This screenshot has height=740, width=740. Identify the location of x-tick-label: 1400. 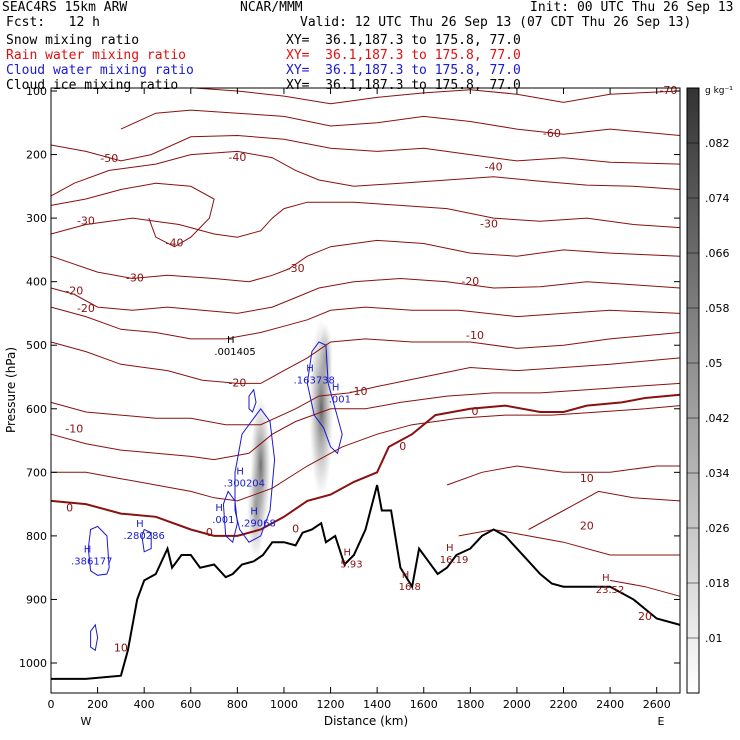
(377, 704).